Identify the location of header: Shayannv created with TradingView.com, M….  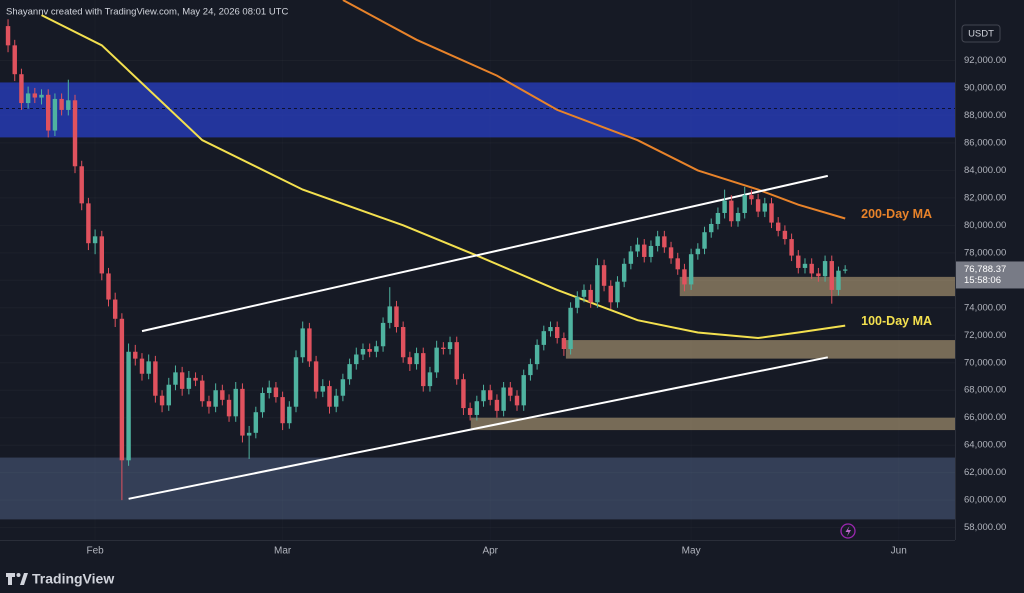
(147, 12).